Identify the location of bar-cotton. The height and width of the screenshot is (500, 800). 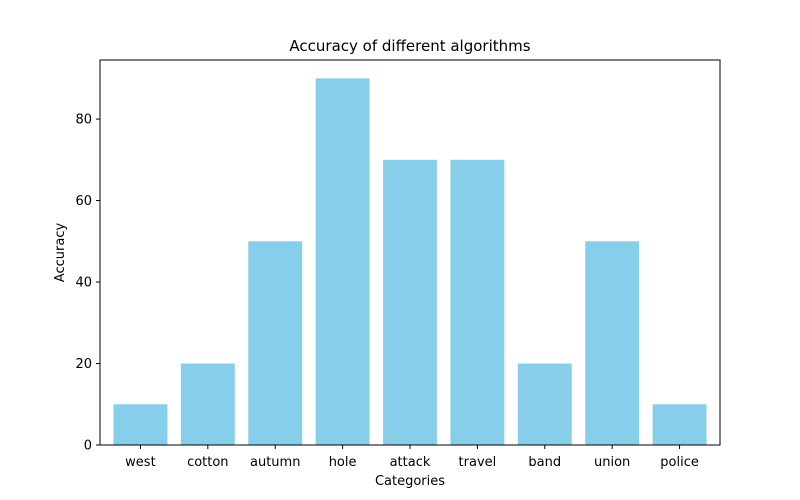
(207, 404).